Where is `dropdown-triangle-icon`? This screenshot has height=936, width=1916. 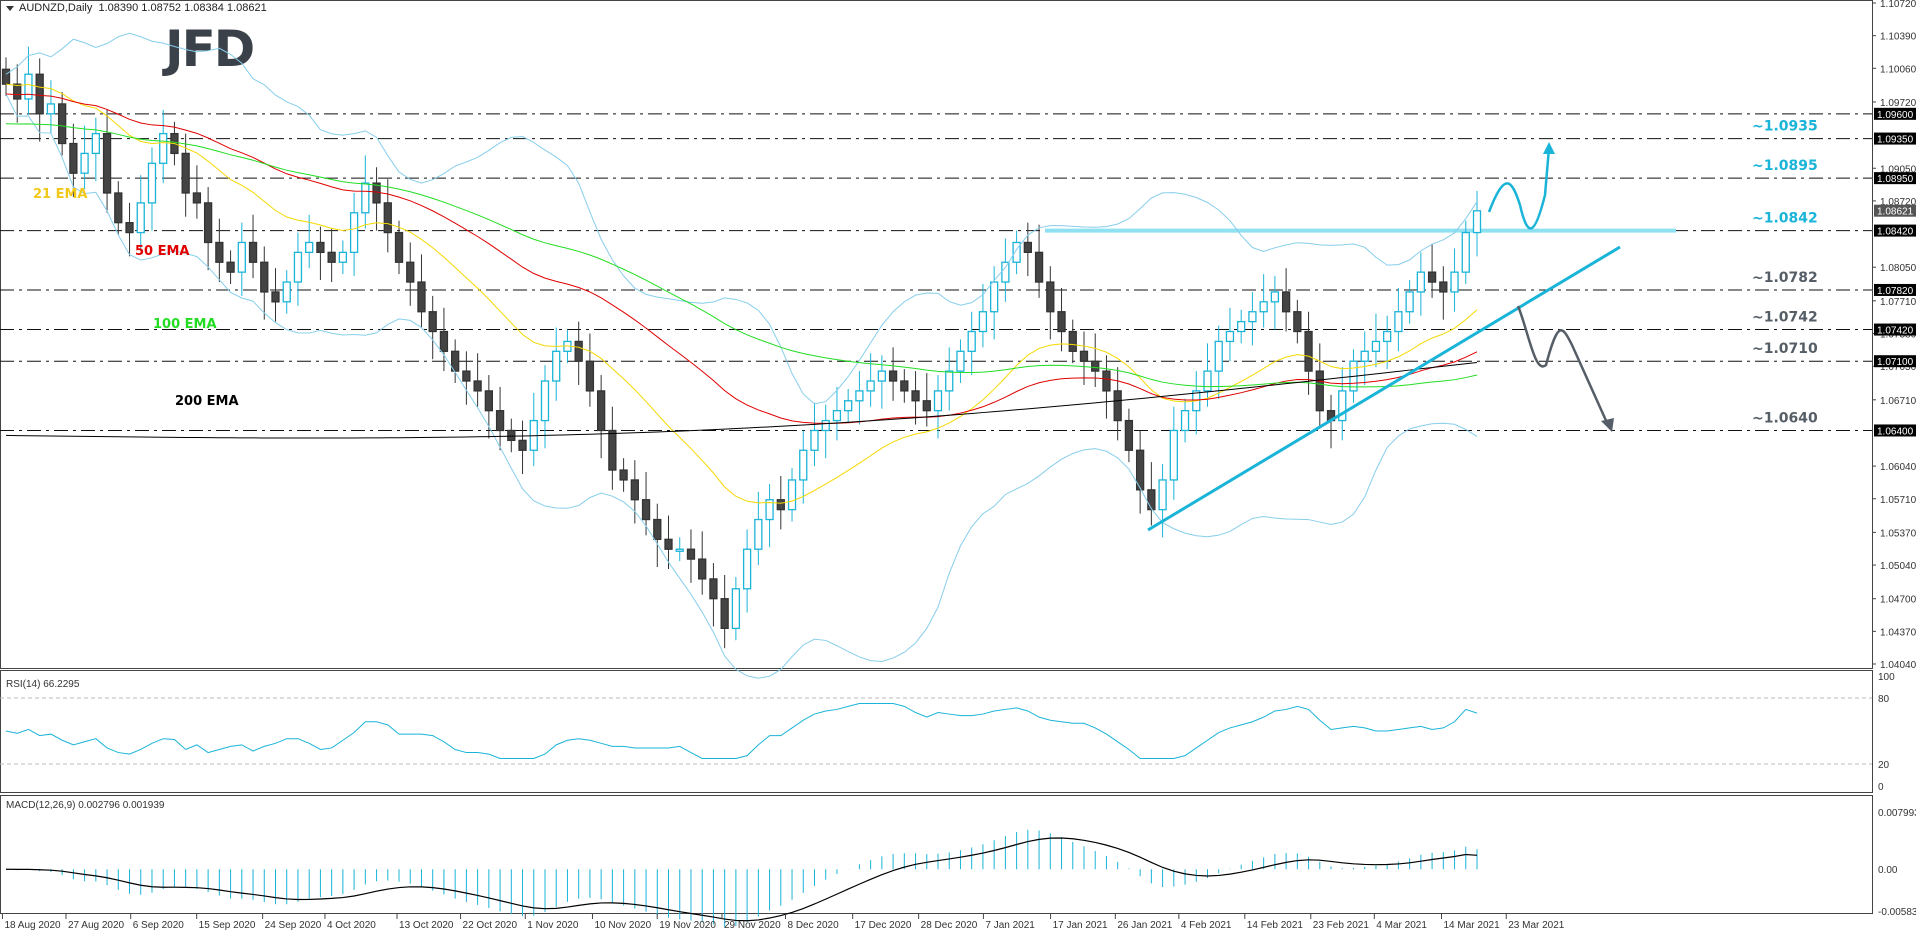
dropdown-triangle-icon is located at coordinates (10, 8).